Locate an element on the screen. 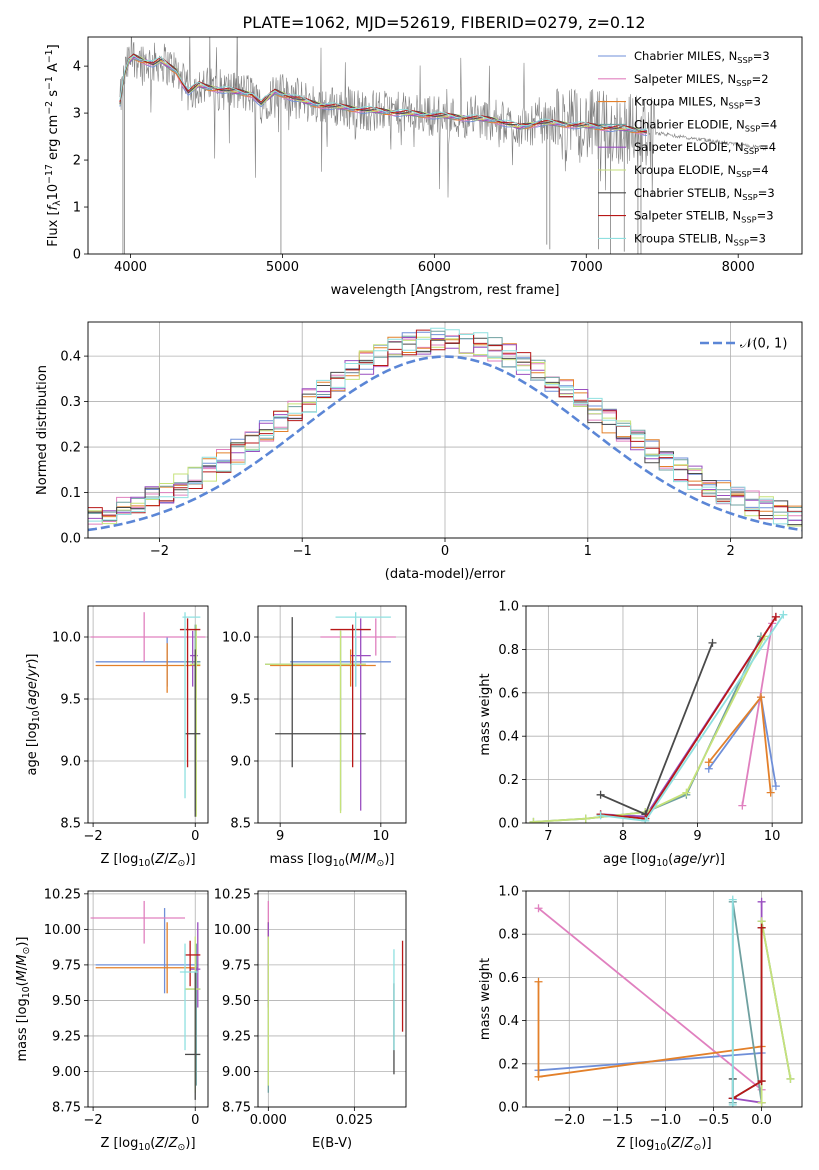  mass_vs_Z-xlabel: Z [log10(Z/Z⊙)] is located at coordinates (147, 1144).